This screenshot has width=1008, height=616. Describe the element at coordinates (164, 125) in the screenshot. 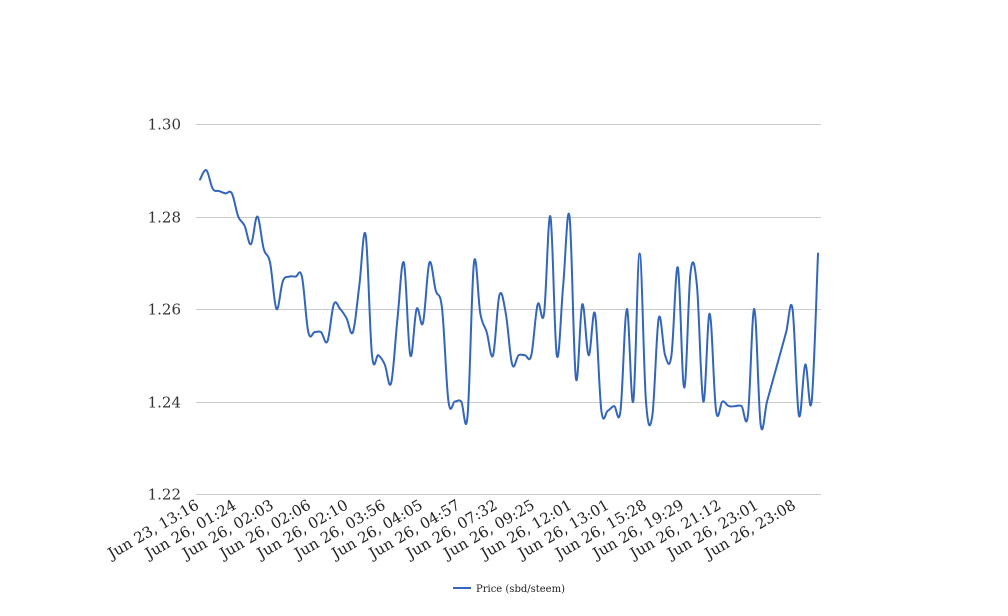

I see `y-tick-label: 1.30` at that location.